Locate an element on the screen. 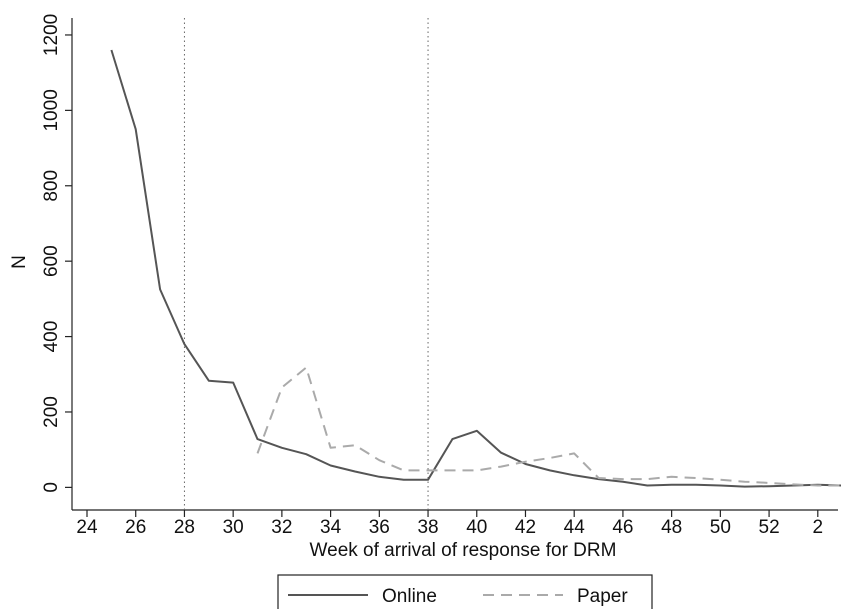  x-tick-label: 48 is located at coordinates (671, 527).